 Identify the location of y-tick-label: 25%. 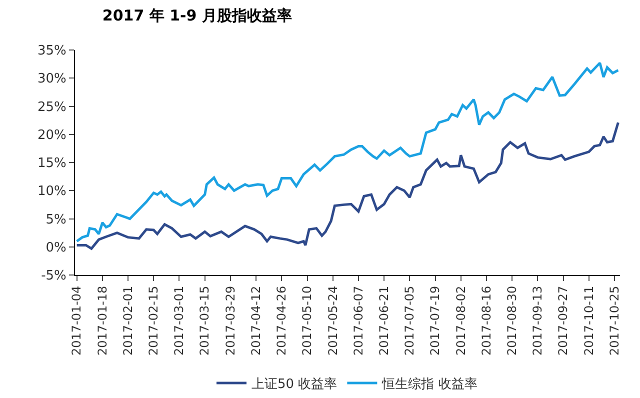
(51, 107).